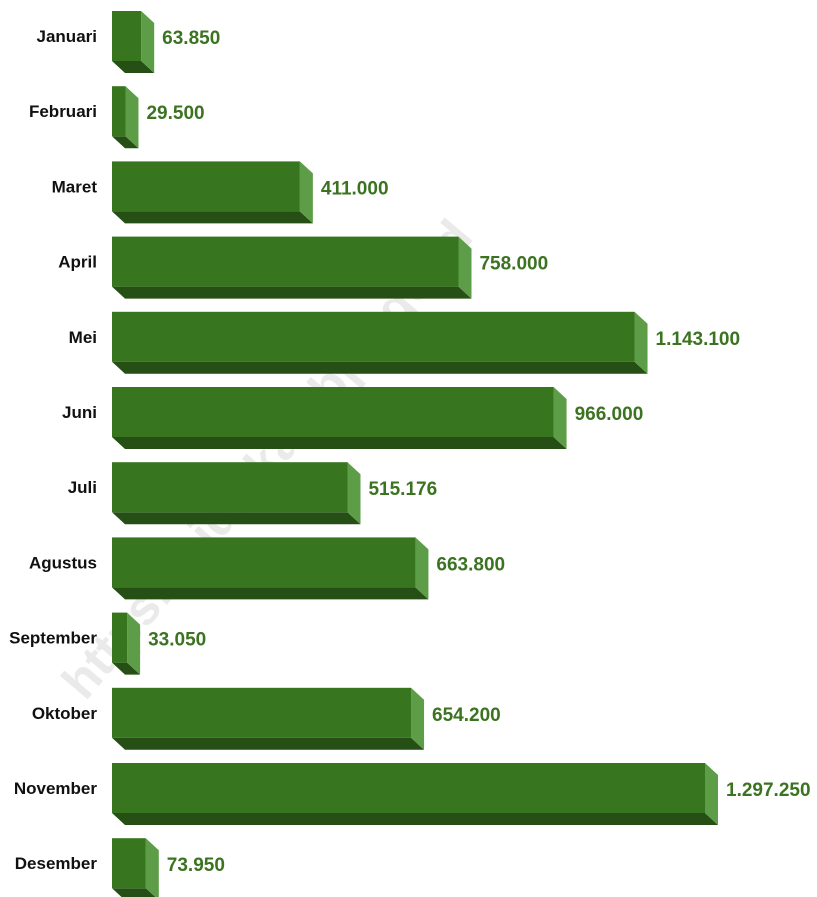 The image size is (817, 897). What do you see at coordinates (67, 36) in the screenshot?
I see `category-label: Januari` at bounding box center [67, 36].